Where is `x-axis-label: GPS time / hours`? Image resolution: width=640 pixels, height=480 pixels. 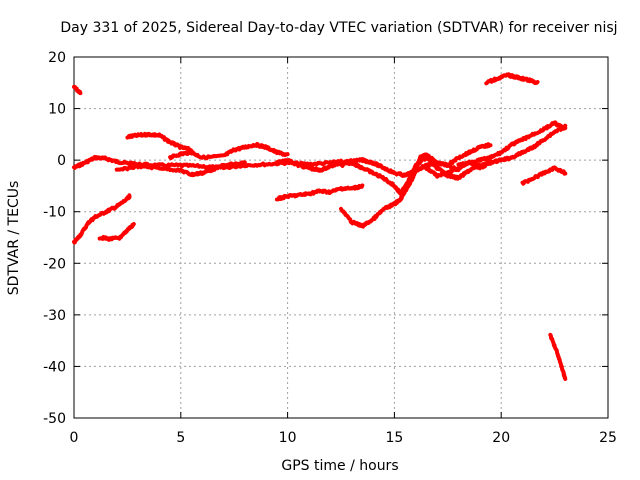
x-axis-label: GPS time / hours is located at coordinates (339, 466).